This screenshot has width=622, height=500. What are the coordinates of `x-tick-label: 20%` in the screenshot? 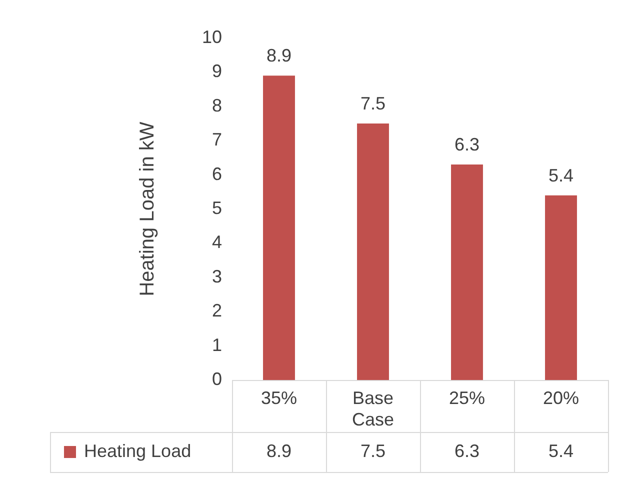 It's located at (561, 398).